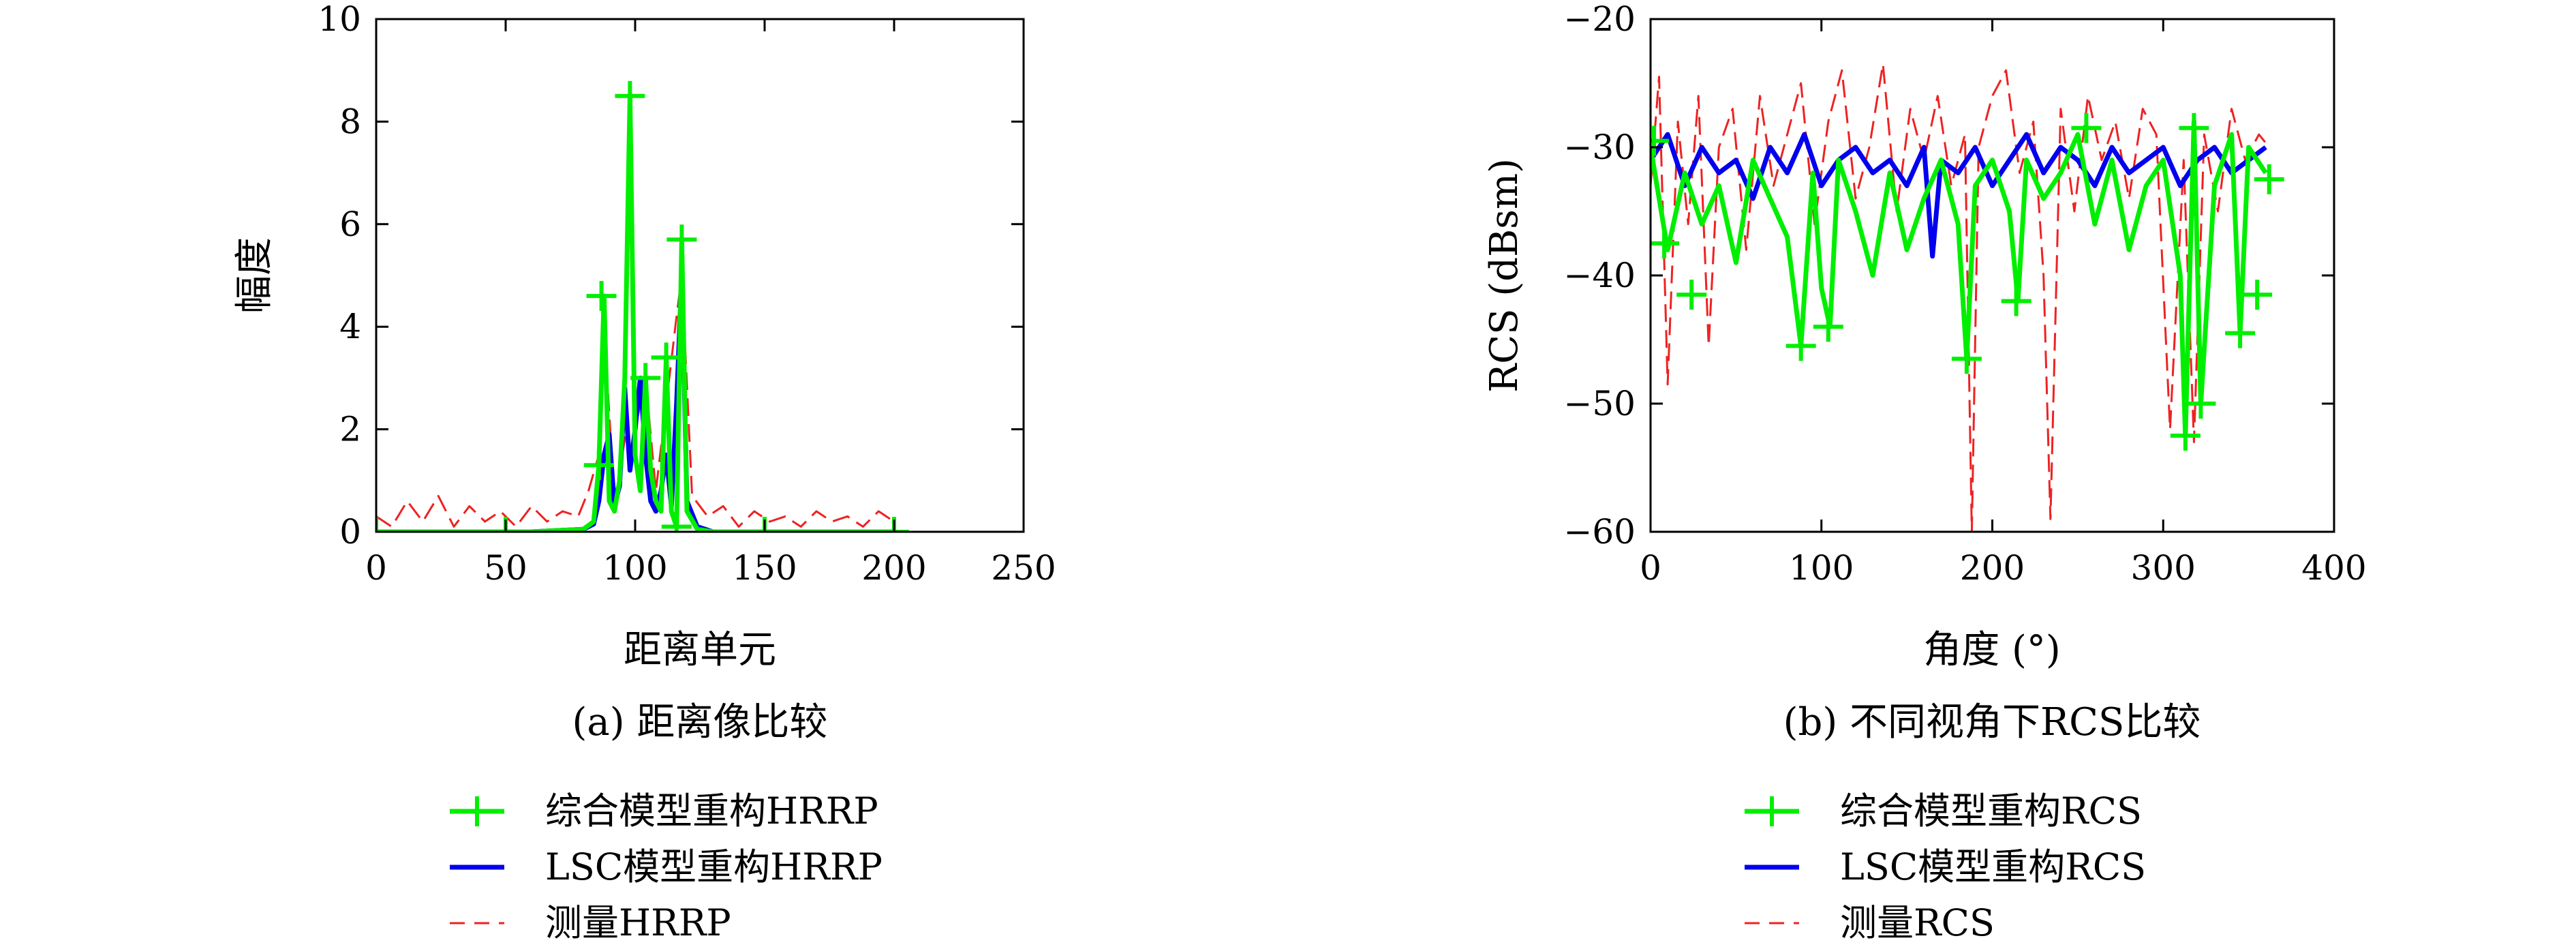 Image resolution: width=2576 pixels, height=947 pixels. Describe the element at coordinates (1917, 922) in the screenshot. I see `chart-b-legend-label-2: 测量RCS` at that location.